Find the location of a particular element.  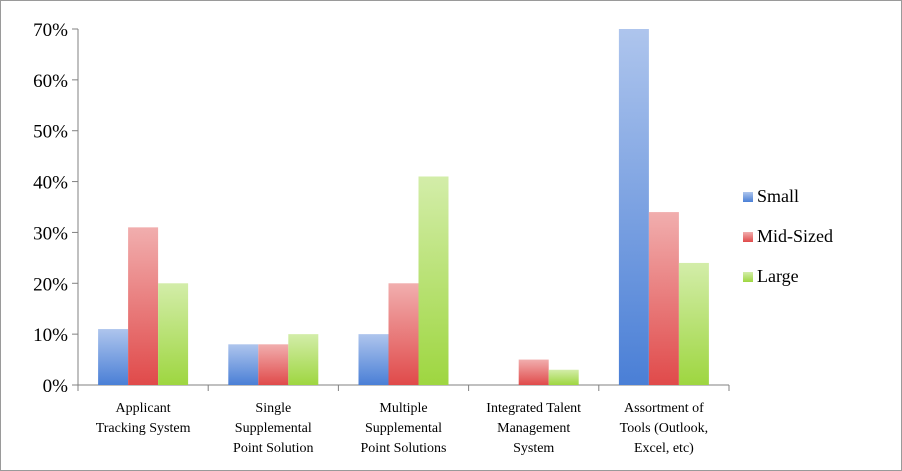

x-category-label: Single Supplemental Point Solution is located at coordinates (273, 428).